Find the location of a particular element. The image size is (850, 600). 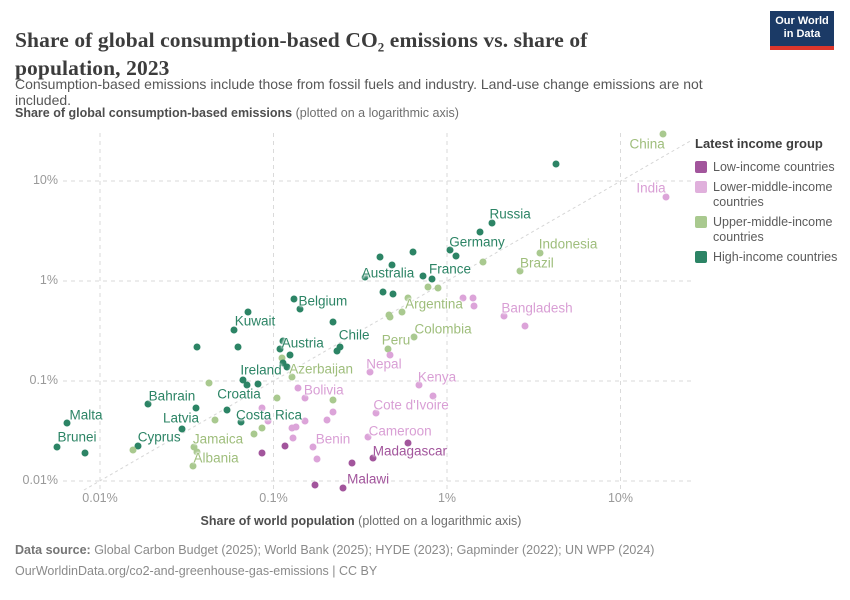

data-point-china is located at coordinates (663, 134).